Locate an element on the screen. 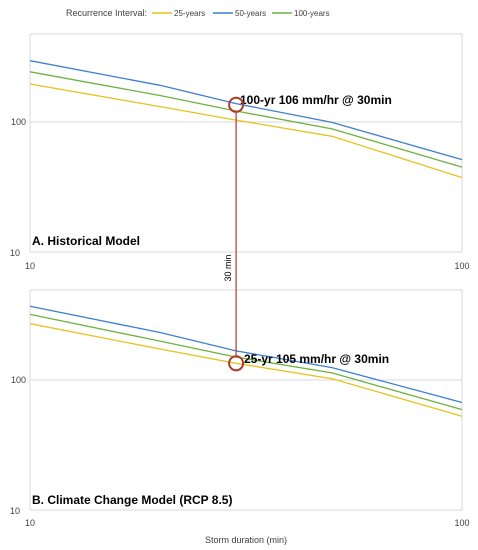 The height and width of the screenshot is (550, 478). panel-b-ytick-10: 10 is located at coordinates (15, 511).